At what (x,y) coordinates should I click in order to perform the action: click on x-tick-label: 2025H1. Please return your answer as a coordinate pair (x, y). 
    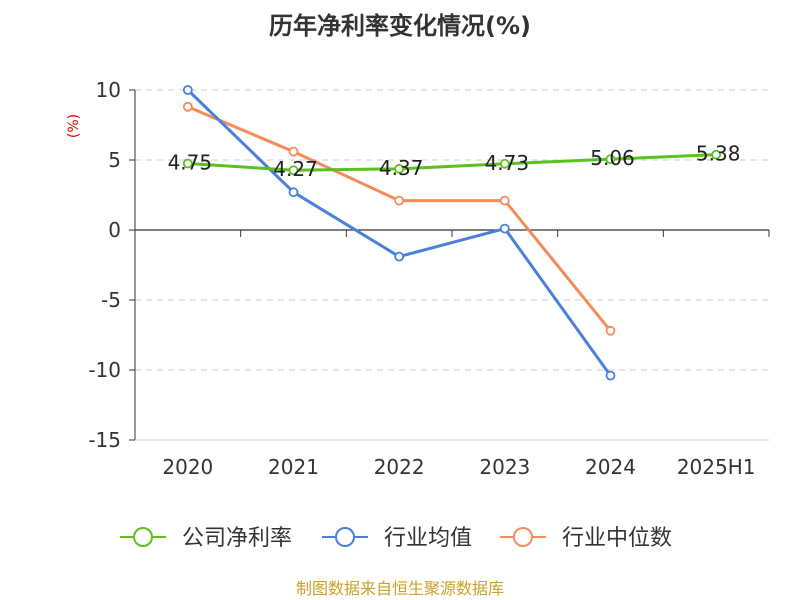
    Looking at the image, I should click on (716, 467).